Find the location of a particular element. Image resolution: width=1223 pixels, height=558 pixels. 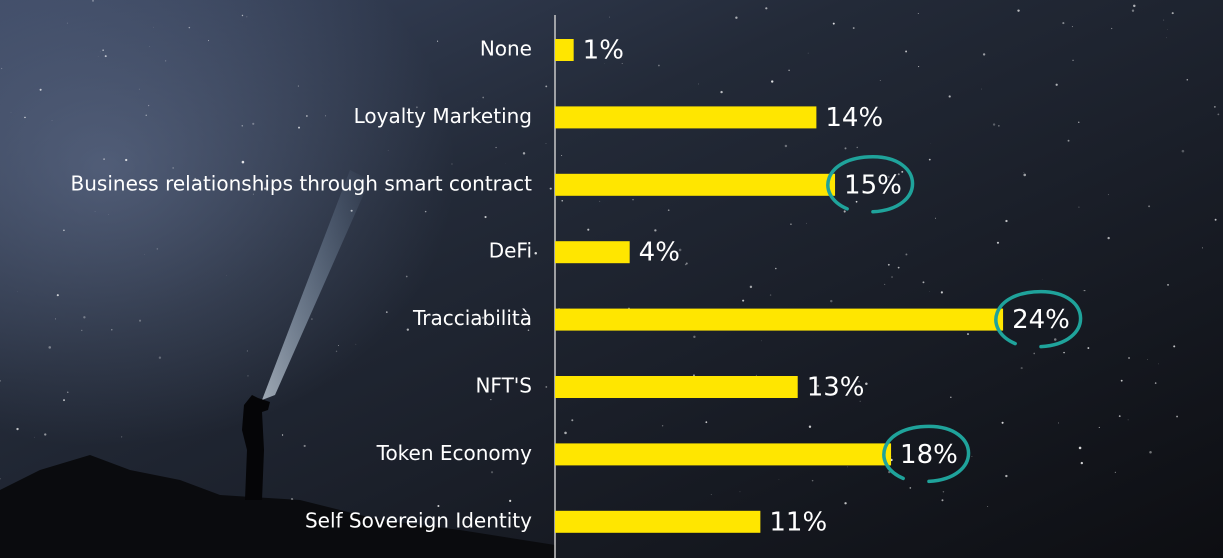

silhouette is located at coordinates (256, 447).